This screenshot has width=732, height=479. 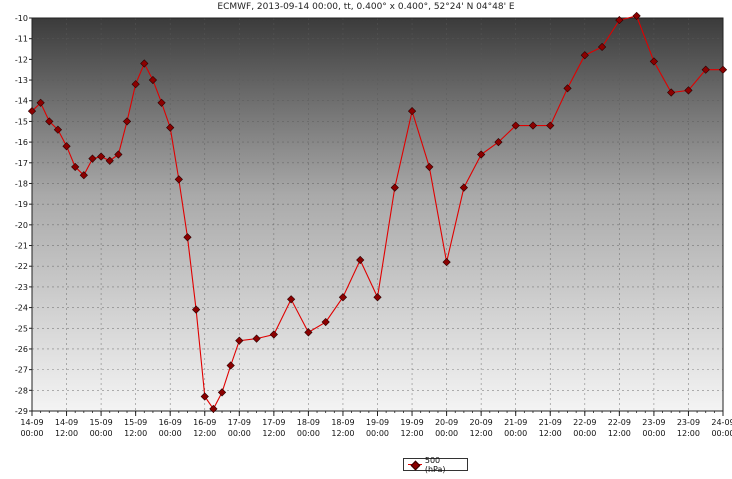 I want to click on y-tick-label: -17, so click(x=21, y=163).